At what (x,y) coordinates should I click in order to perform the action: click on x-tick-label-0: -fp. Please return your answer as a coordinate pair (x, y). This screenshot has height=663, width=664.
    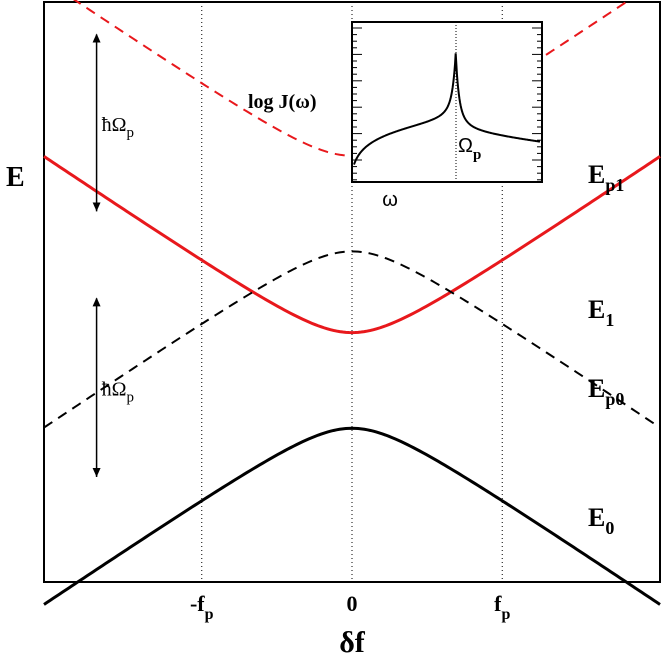
    Looking at the image, I should click on (202, 607).